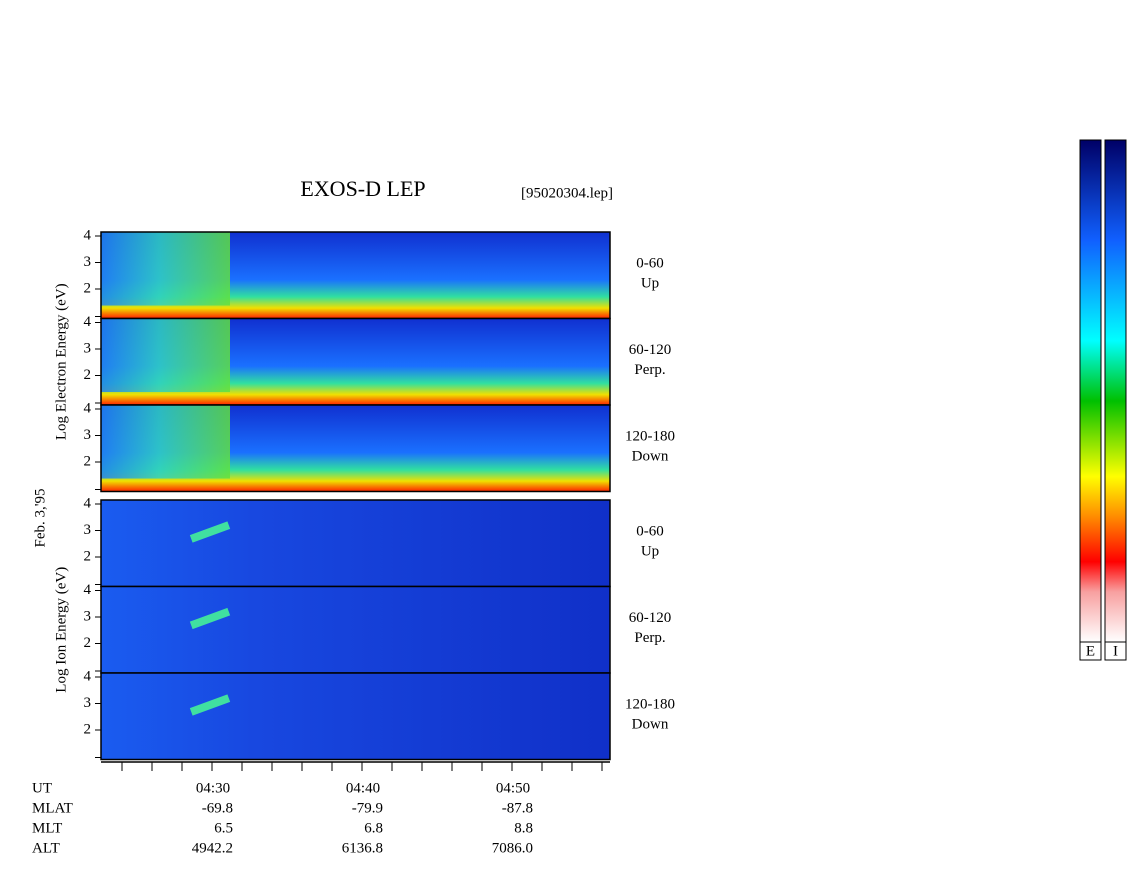 The width and height of the screenshot is (1130, 875). Describe the element at coordinates (223, 828) in the screenshot. I see `row-value: 6.5` at that location.